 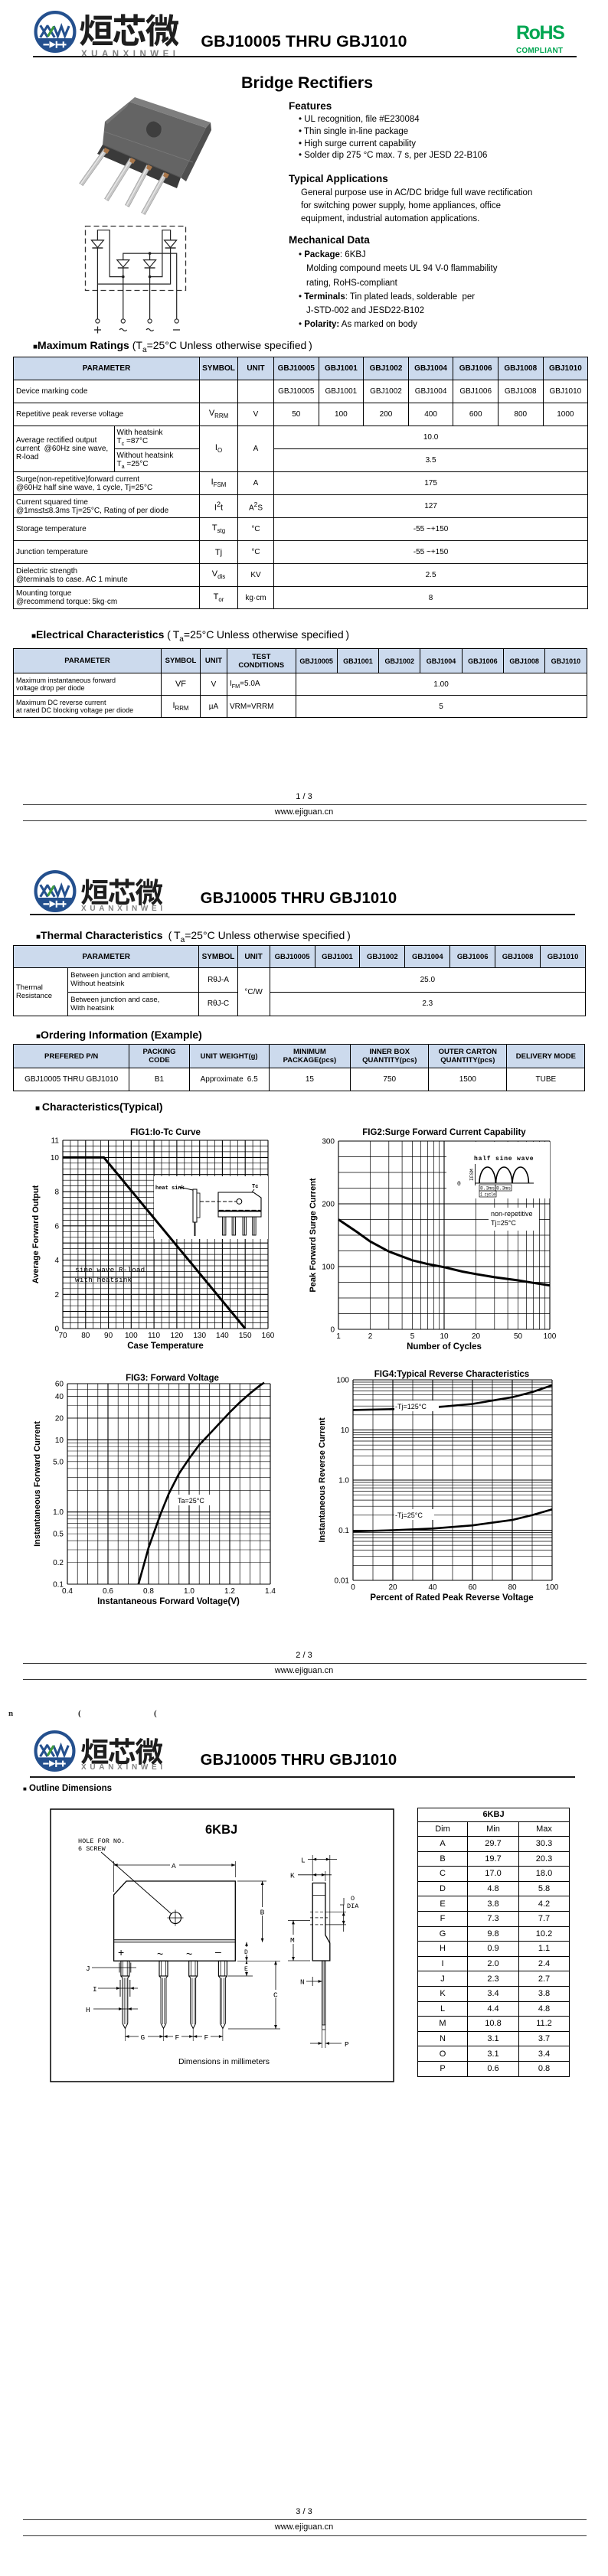 What do you see at coordinates (472, 1175) in the screenshot?
I see `svg-text: IFSM` at bounding box center [472, 1175].